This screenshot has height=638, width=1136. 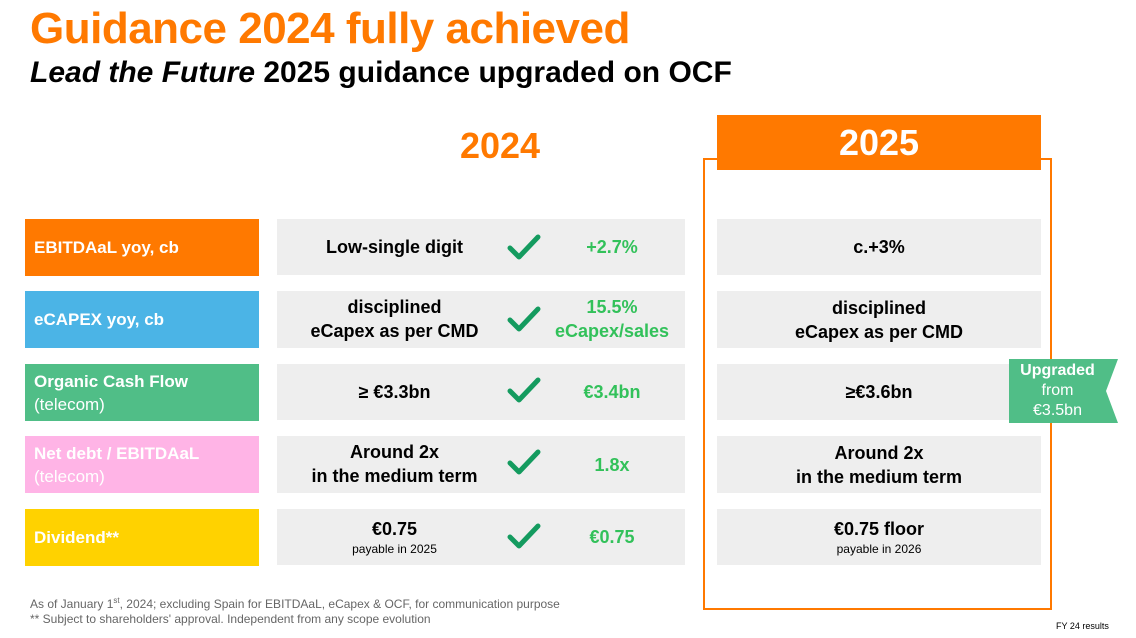 I want to click on cell-2025-ebitdaal: c.+3%, so click(x=879, y=247).